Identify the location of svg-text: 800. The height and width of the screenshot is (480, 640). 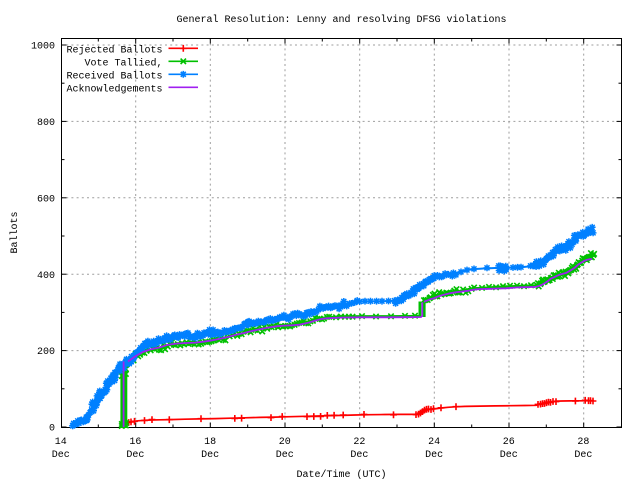
(46, 123).